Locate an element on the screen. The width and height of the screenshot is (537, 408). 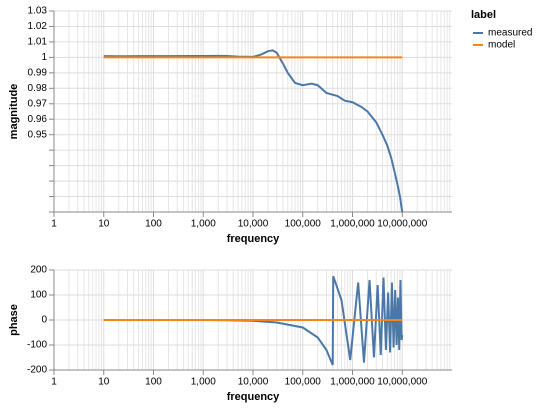
y-tick-label: 0.96 is located at coordinates (38, 119).